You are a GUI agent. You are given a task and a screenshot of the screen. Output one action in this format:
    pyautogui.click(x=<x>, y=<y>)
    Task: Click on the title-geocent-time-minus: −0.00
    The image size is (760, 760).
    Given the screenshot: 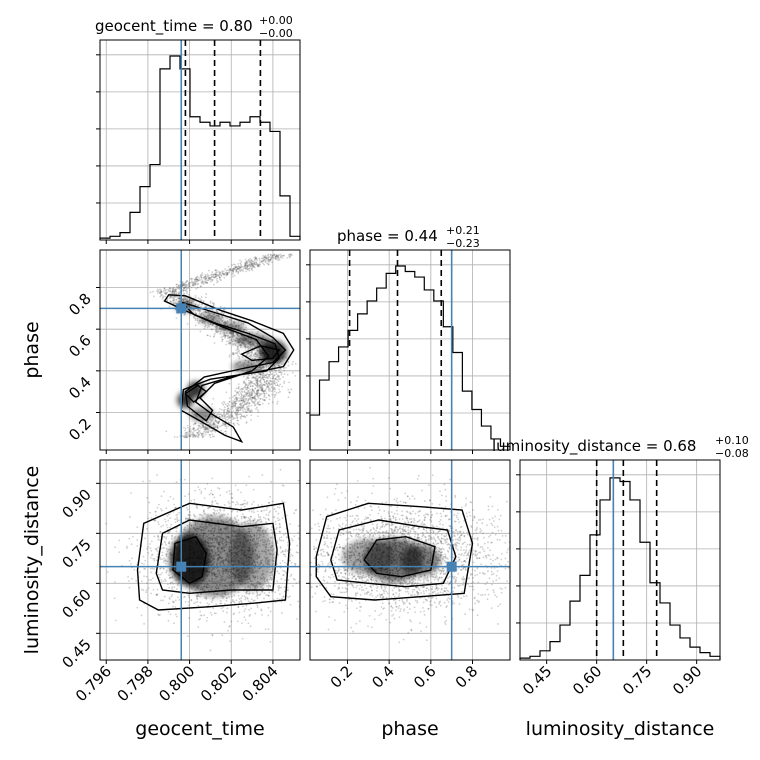 What is the action you would take?
    pyautogui.click(x=276, y=33)
    